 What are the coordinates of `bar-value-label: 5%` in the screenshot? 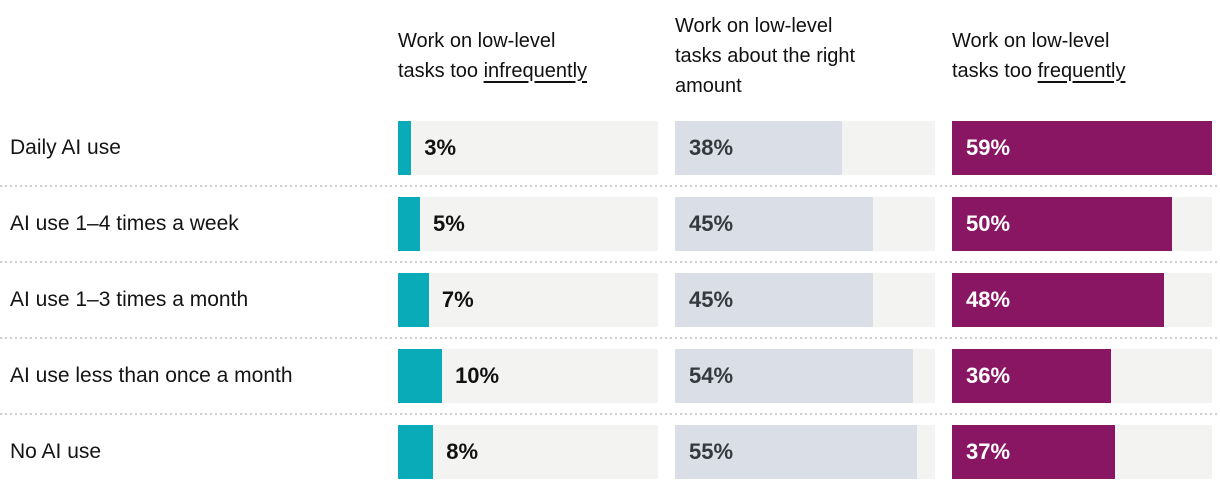 It's located at (449, 223).